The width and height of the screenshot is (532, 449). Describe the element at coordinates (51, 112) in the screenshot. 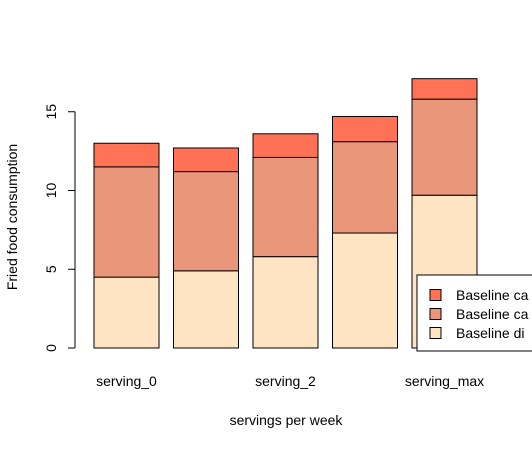

I see `y-tick-label-15: 15` at that location.